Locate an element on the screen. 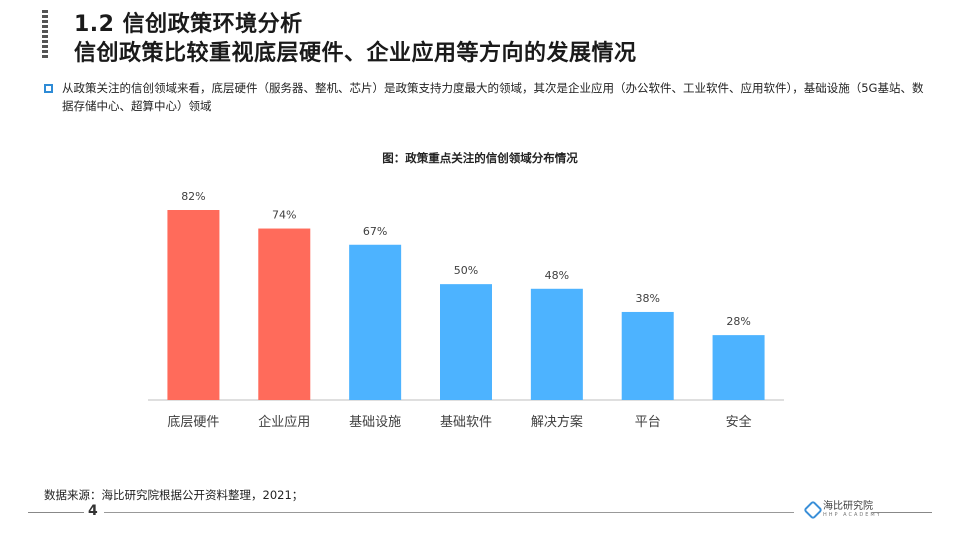 The height and width of the screenshot is (540, 960). category-label-4: 基础软件 is located at coordinates (466, 422).